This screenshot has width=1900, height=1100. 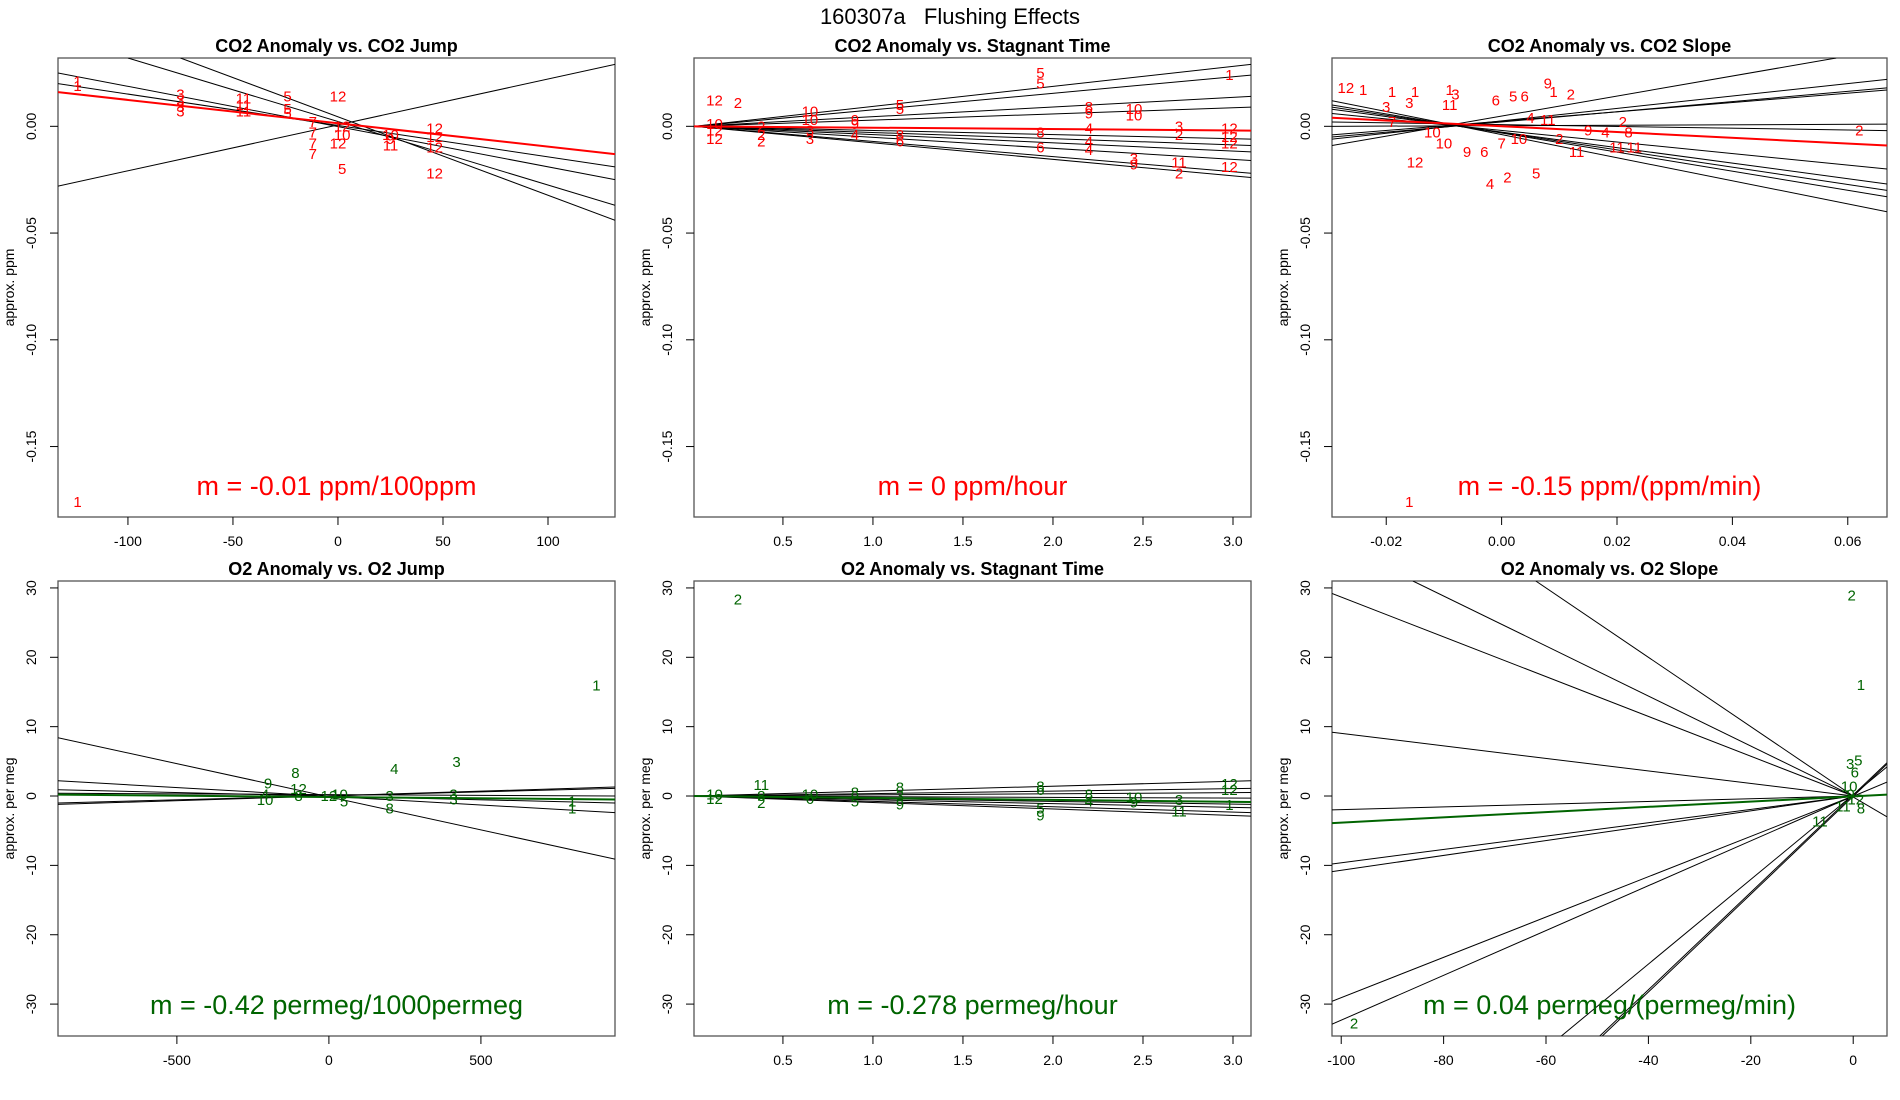 What do you see at coordinates (1751, 1060) in the screenshot?
I see `x-tick-label: -20` at bounding box center [1751, 1060].